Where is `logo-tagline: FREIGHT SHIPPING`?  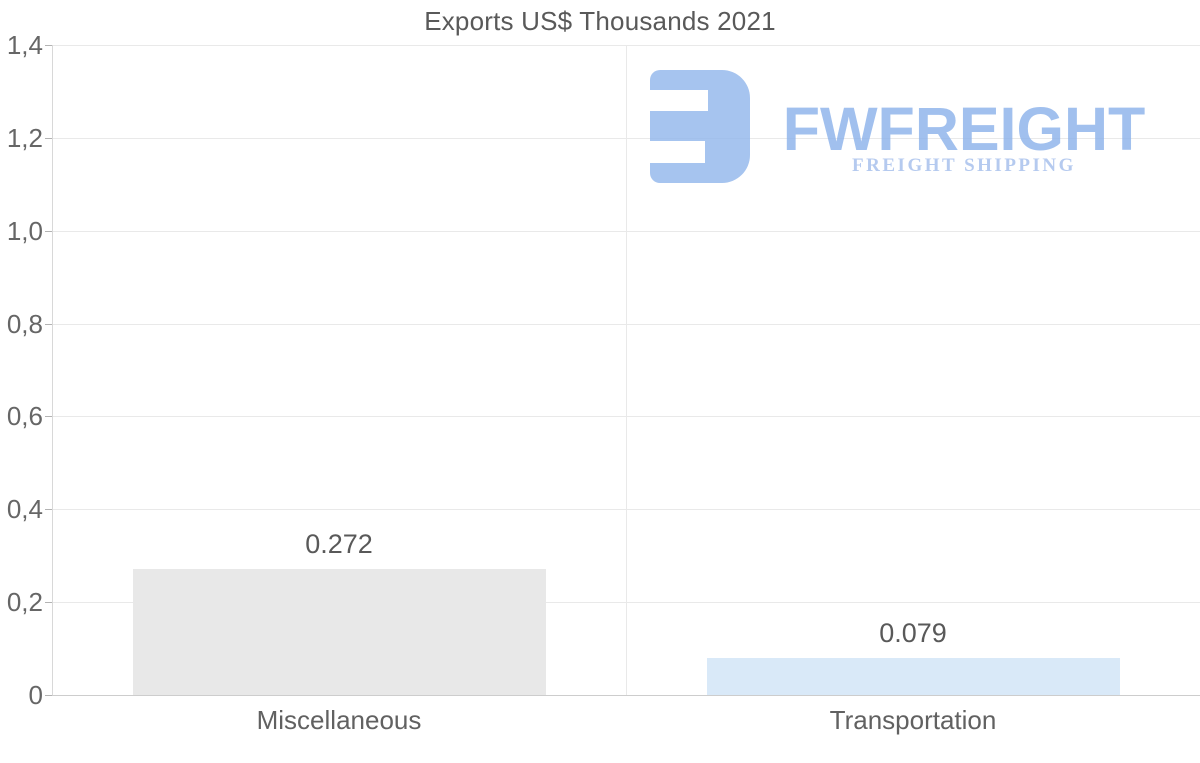 logo-tagline: FREIGHT SHIPPING is located at coordinates (964, 165).